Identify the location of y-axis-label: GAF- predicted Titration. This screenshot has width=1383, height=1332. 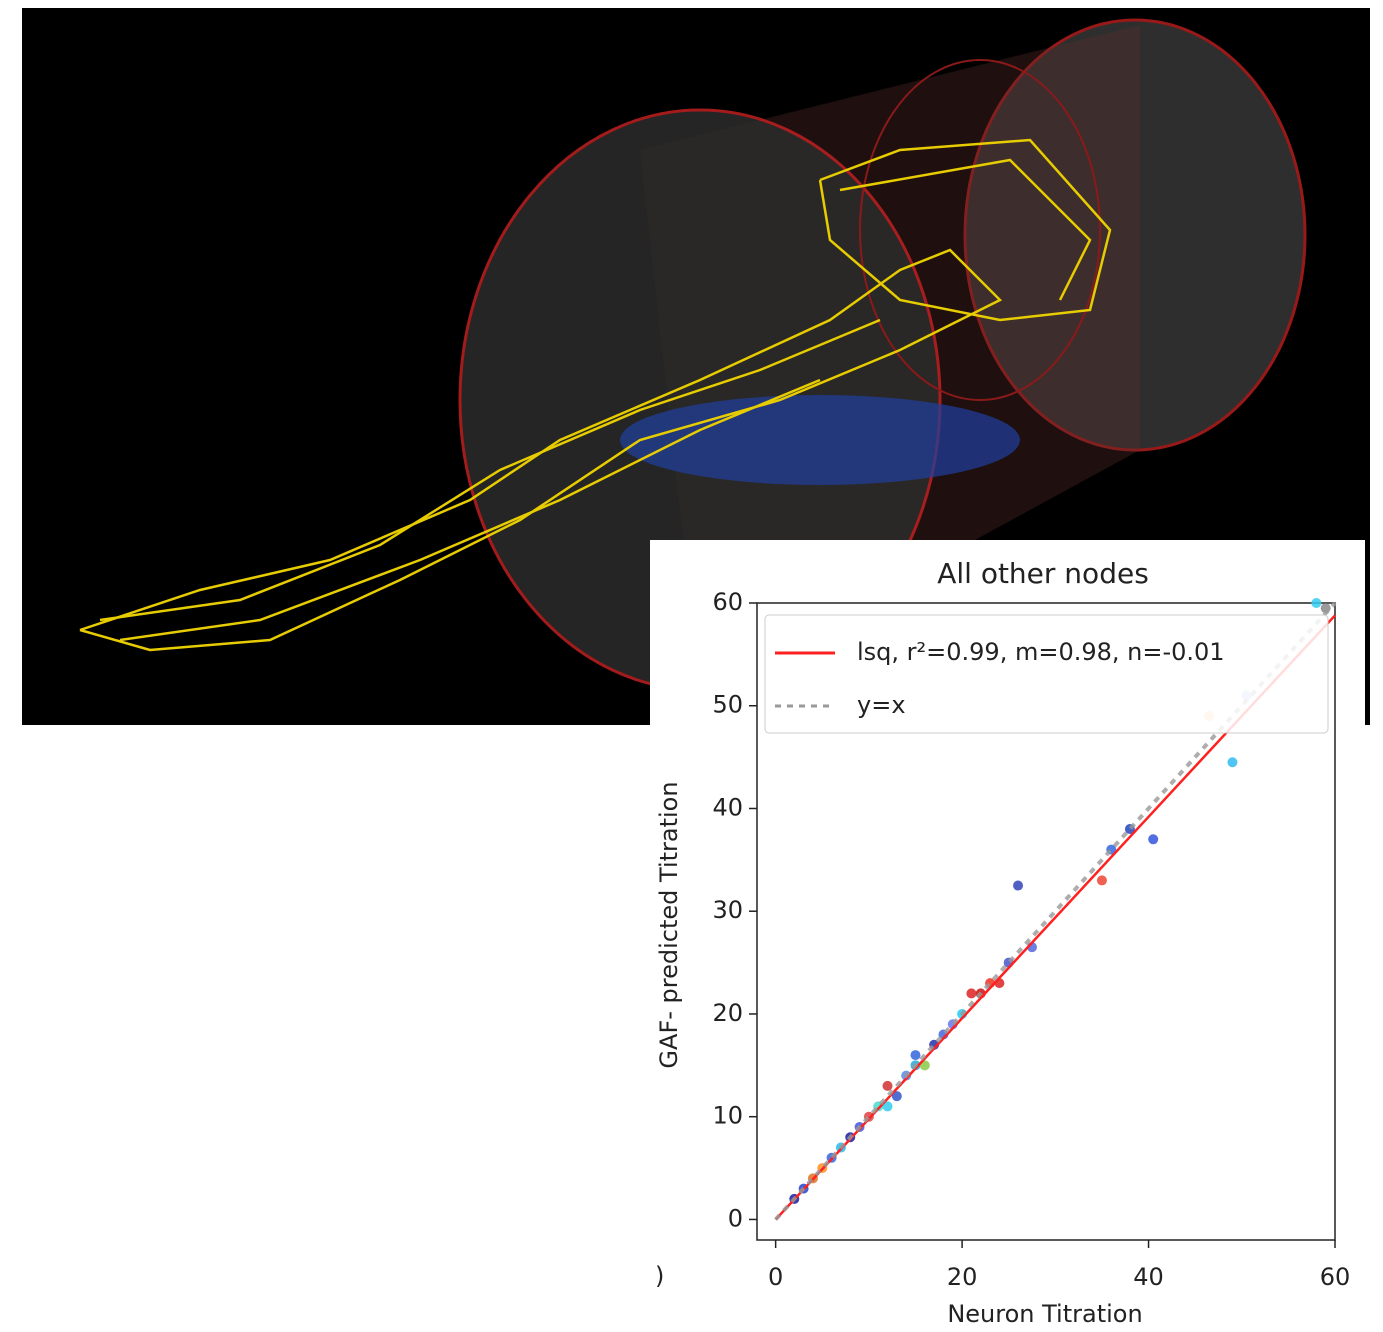
(669, 924).